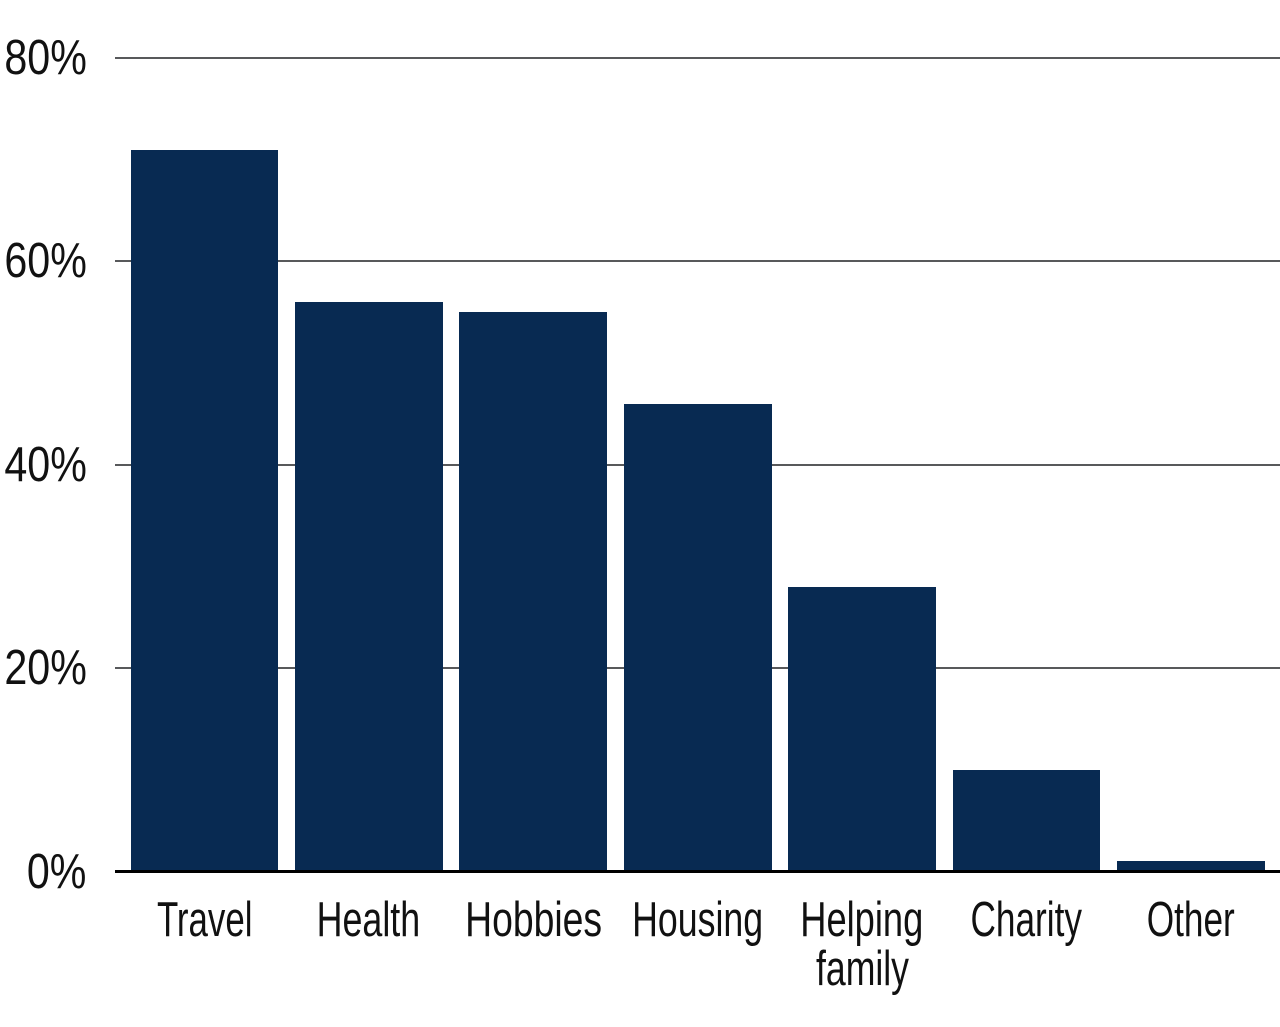 The image size is (1280, 1027). I want to click on bar-hobbies, so click(533, 592).